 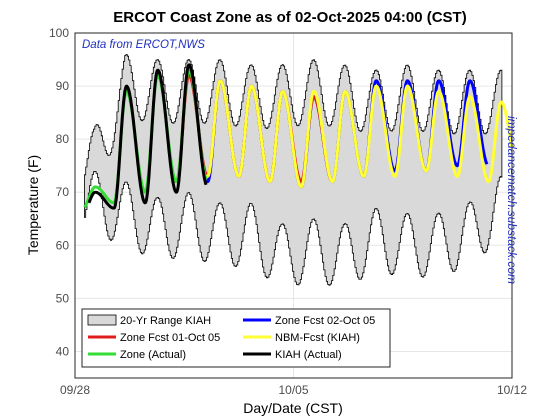 I want to click on legend-swatch, so click(x=102, y=320).